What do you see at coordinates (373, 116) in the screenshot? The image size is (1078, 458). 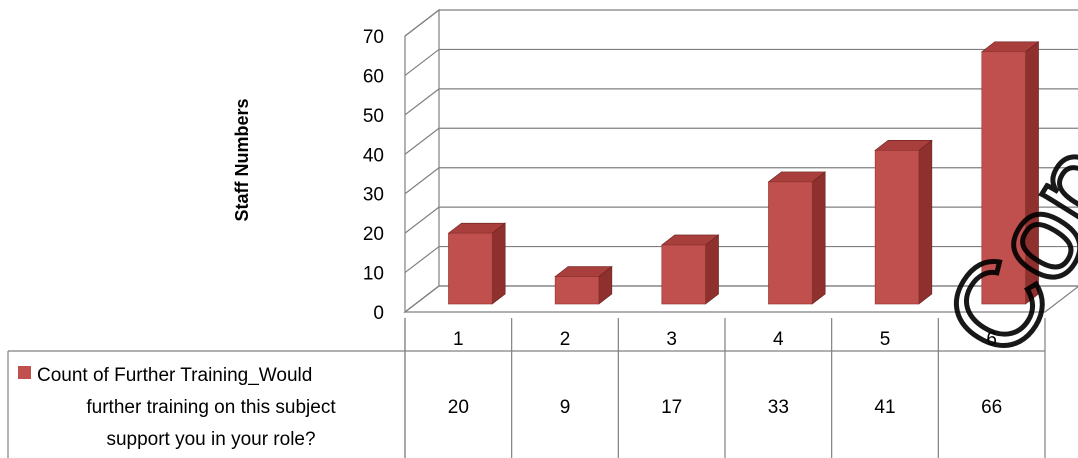 I see `y-tick-label: 50` at bounding box center [373, 116].